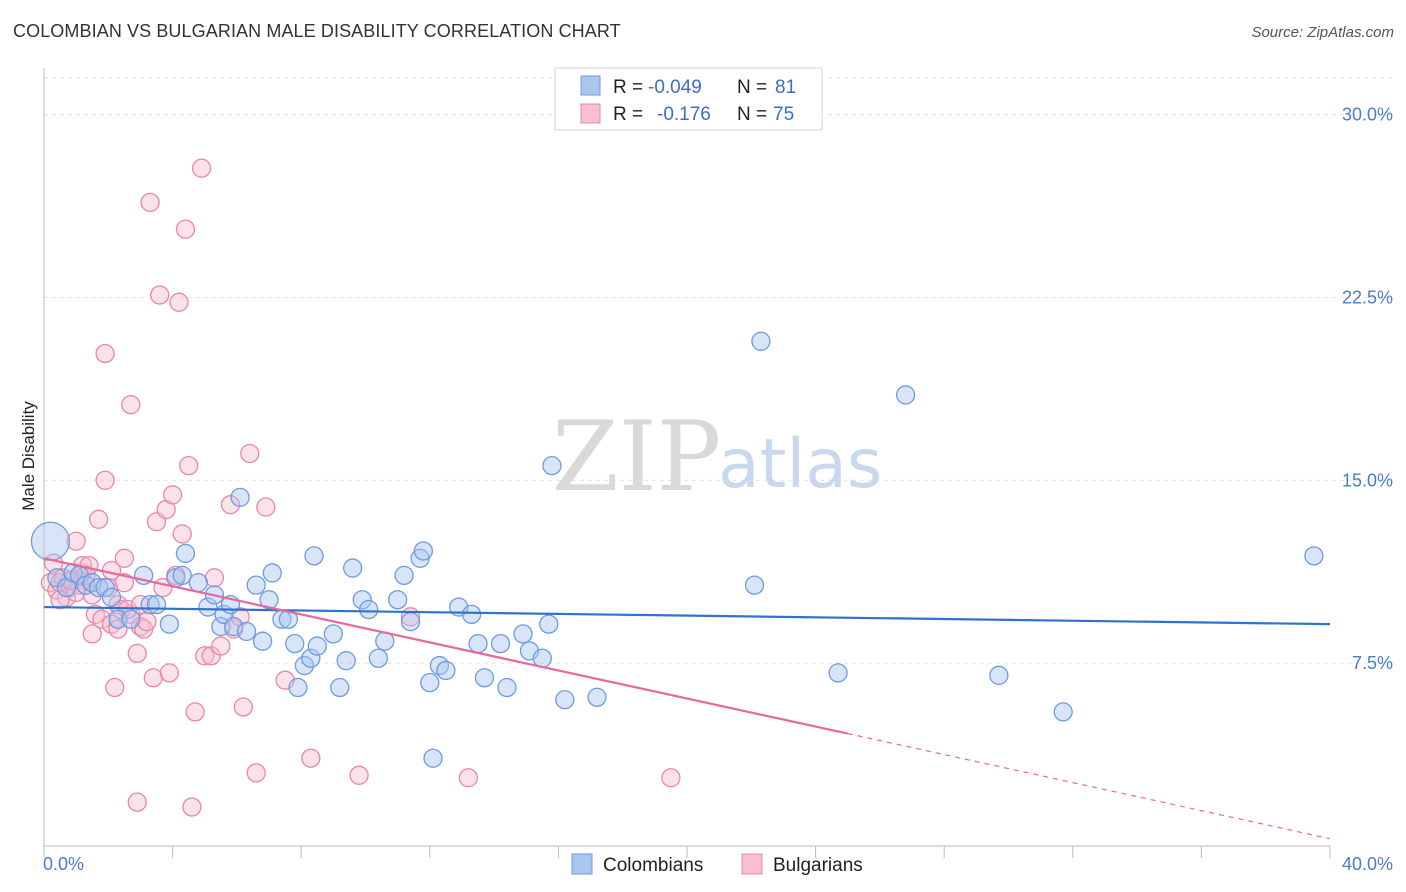 Image resolution: width=1406 pixels, height=892 pixels. What do you see at coordinates (800, 464) in the screenshot?
I see `watermark-atlas: atlas` at bounding box center [800, 464].